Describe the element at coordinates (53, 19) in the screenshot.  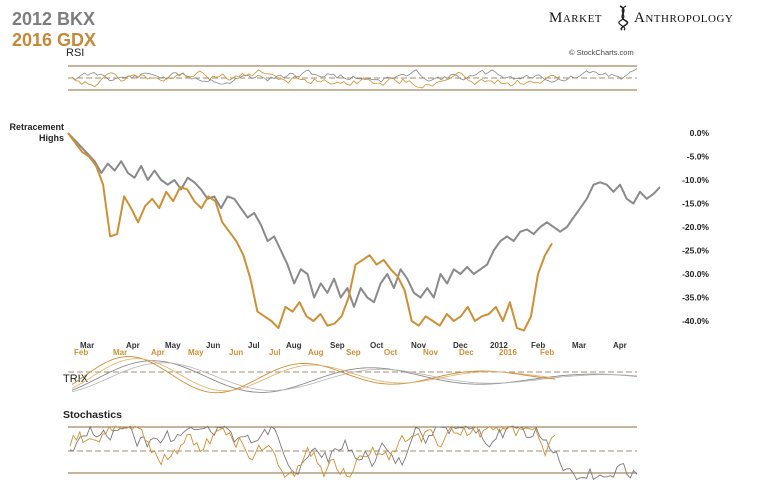
I see `title-bkx: 2012 BKX` at that location.